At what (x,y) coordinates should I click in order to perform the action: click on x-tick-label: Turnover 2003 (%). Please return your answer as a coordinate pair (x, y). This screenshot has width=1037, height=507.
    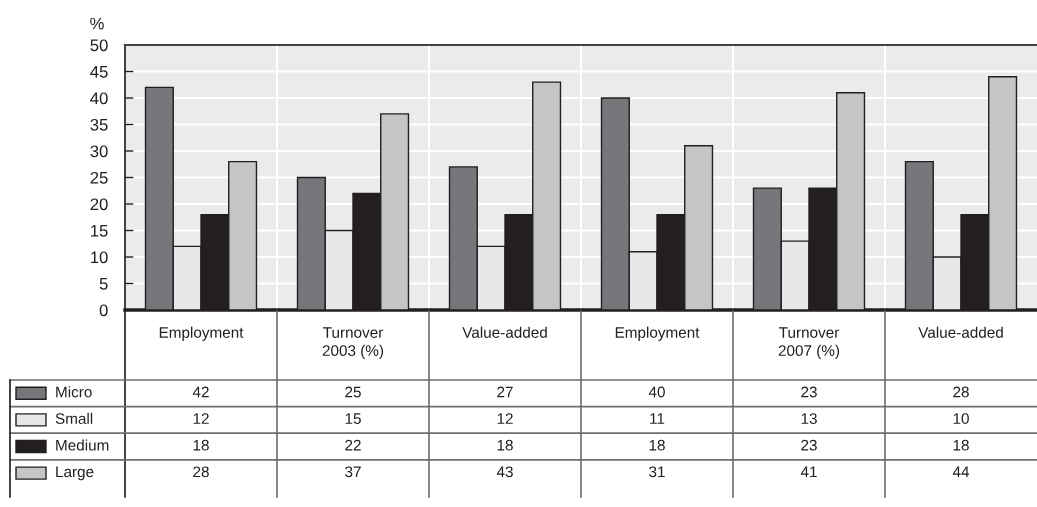
    Looking at the image, I should click on (353, 343).